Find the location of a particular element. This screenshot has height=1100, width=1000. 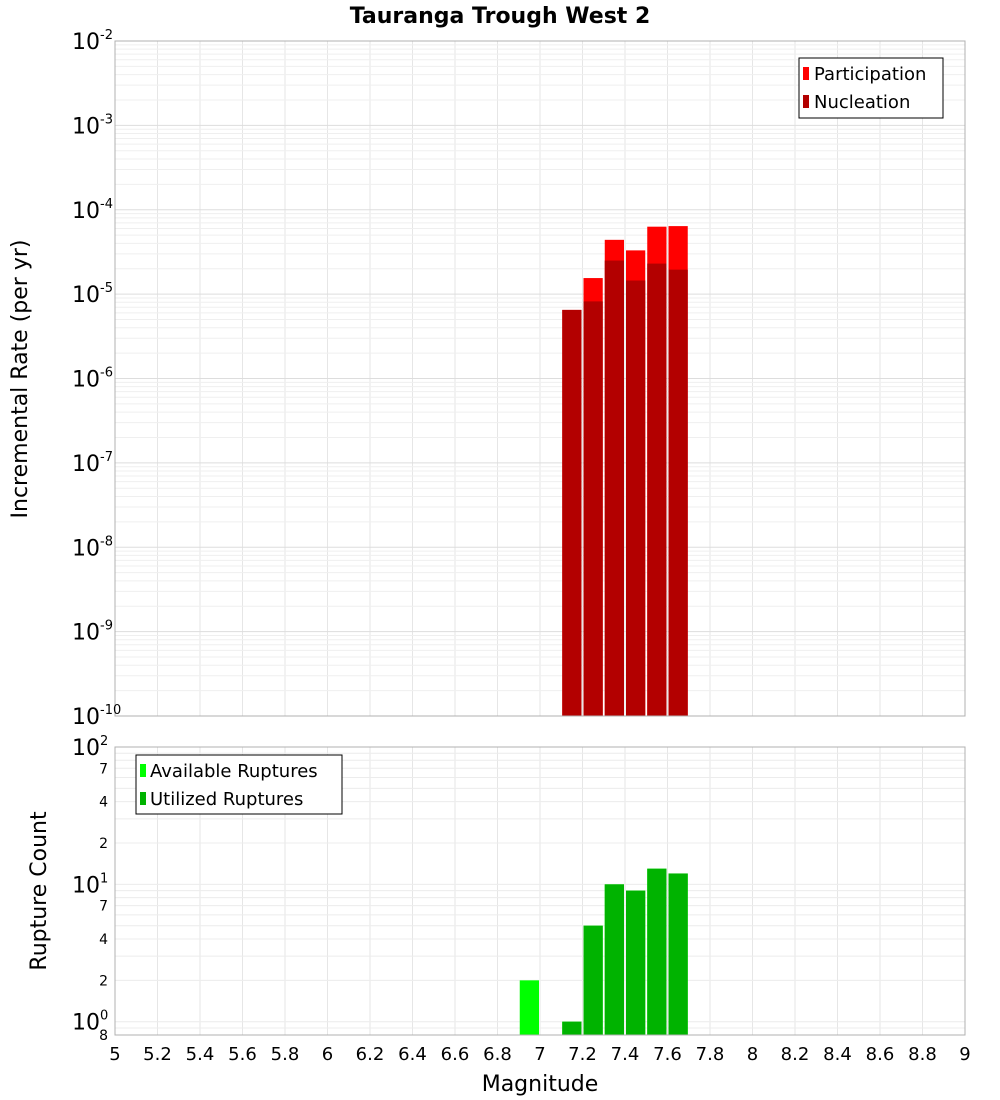

x-tick-label: 6.2 is located at coordinates (370, 1054).